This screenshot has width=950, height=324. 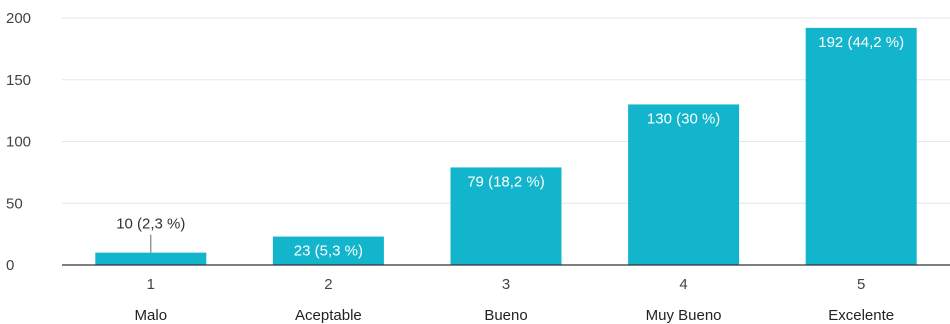 What do you see at coordinates (506, 181) in the screenshot?
I see `data-label-3: 79 (18,2 %)` at bounding box center [506, 181].